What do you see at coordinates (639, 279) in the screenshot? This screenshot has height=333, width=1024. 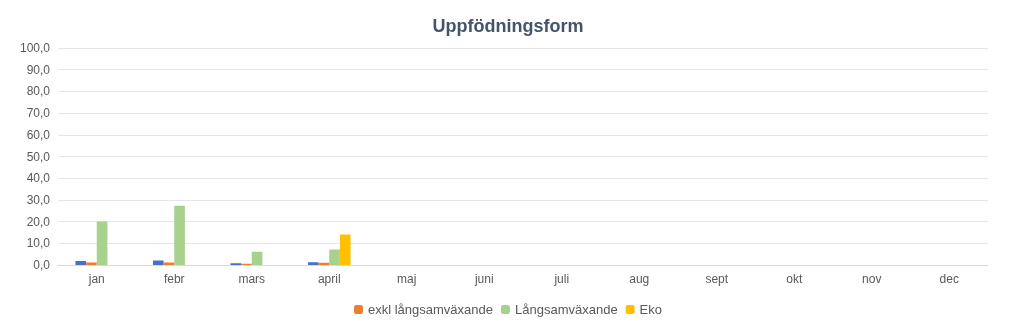 I see `x-tick-label: aug` at bounding box center [639, 279].